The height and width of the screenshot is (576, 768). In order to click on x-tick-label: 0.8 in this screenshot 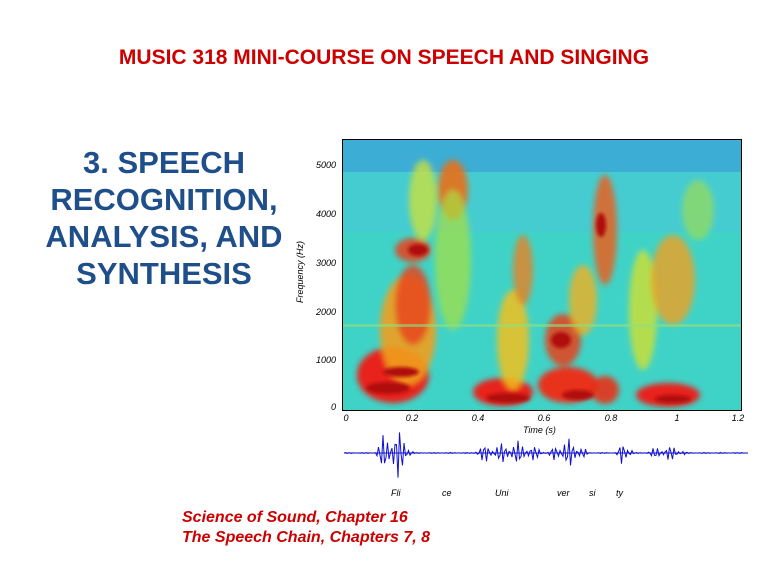, I will do `click(611, 418)`.